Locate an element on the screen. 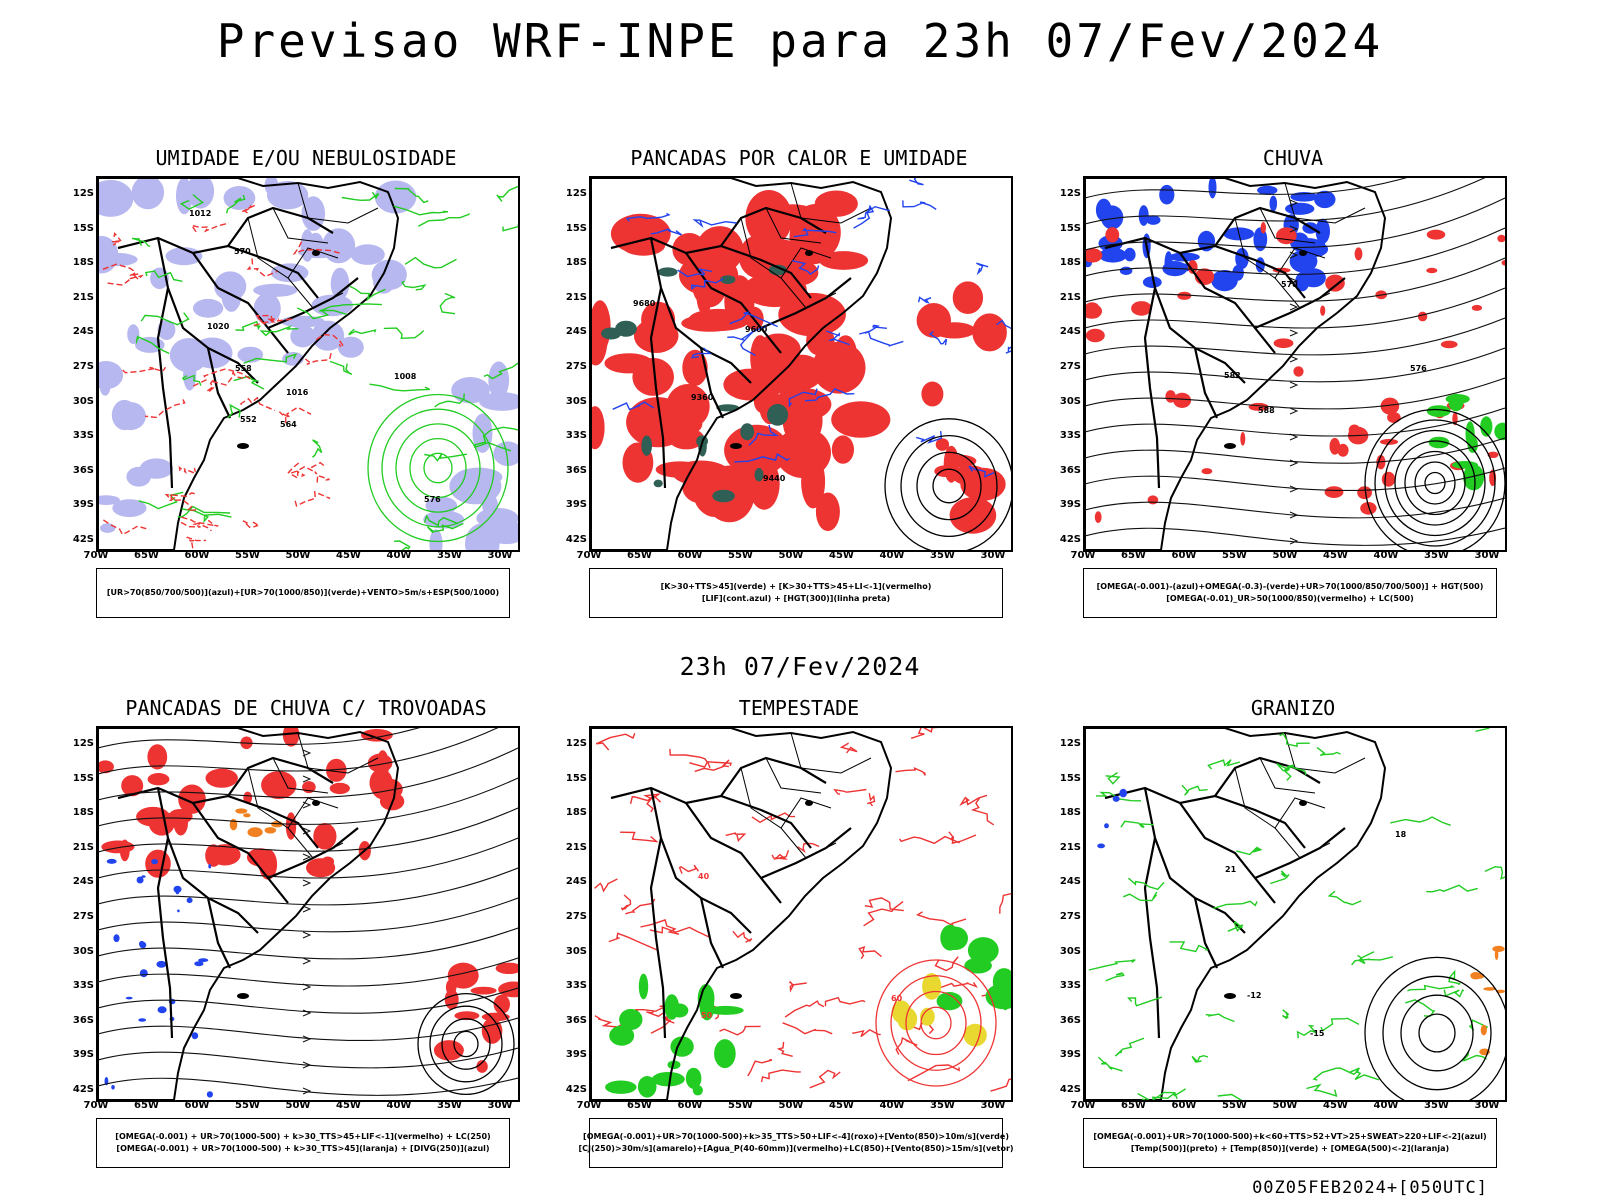 The height and width of the screenshot is (1200, 1600). divergence-blue-cell is located at coordinates (129, 998).